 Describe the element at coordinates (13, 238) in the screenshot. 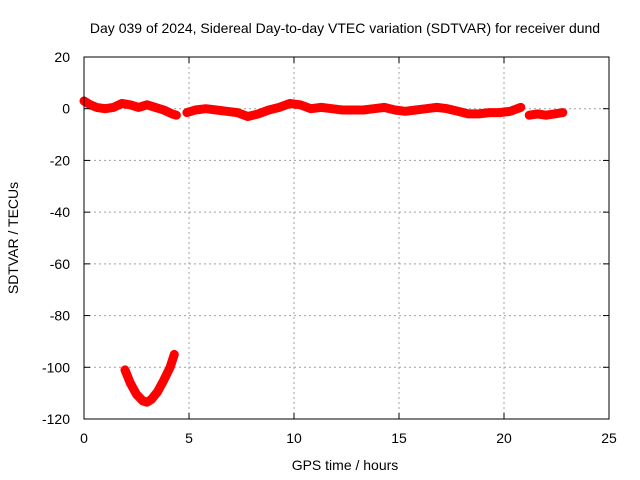

I see `y-axis-label: SDTVAR / TECUs` at that location.